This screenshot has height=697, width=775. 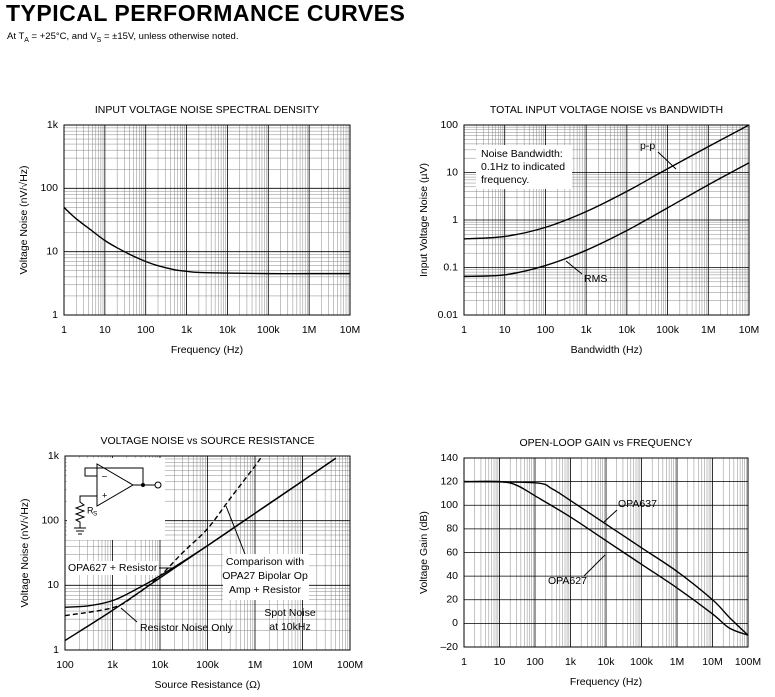 I want to click on junction-dot, so click(x=143, y=485).